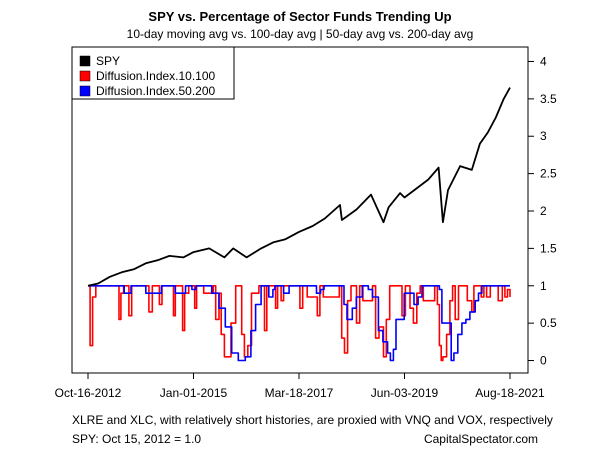 This screenshot has height=450, width=600. I want to click on legend-label-diffusion-index-10-100: Diffusion.Index.10.100, so click(156, 76).